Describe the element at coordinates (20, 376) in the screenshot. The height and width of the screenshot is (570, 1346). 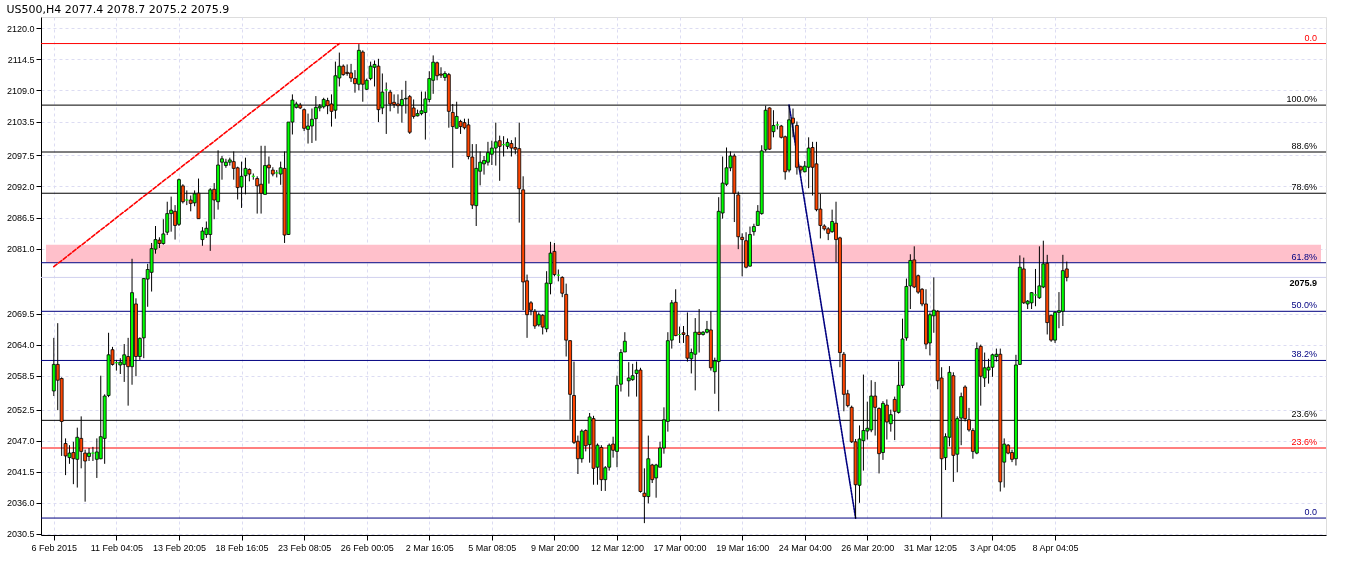
I see `y-tick-label: 2058.5` at that location.